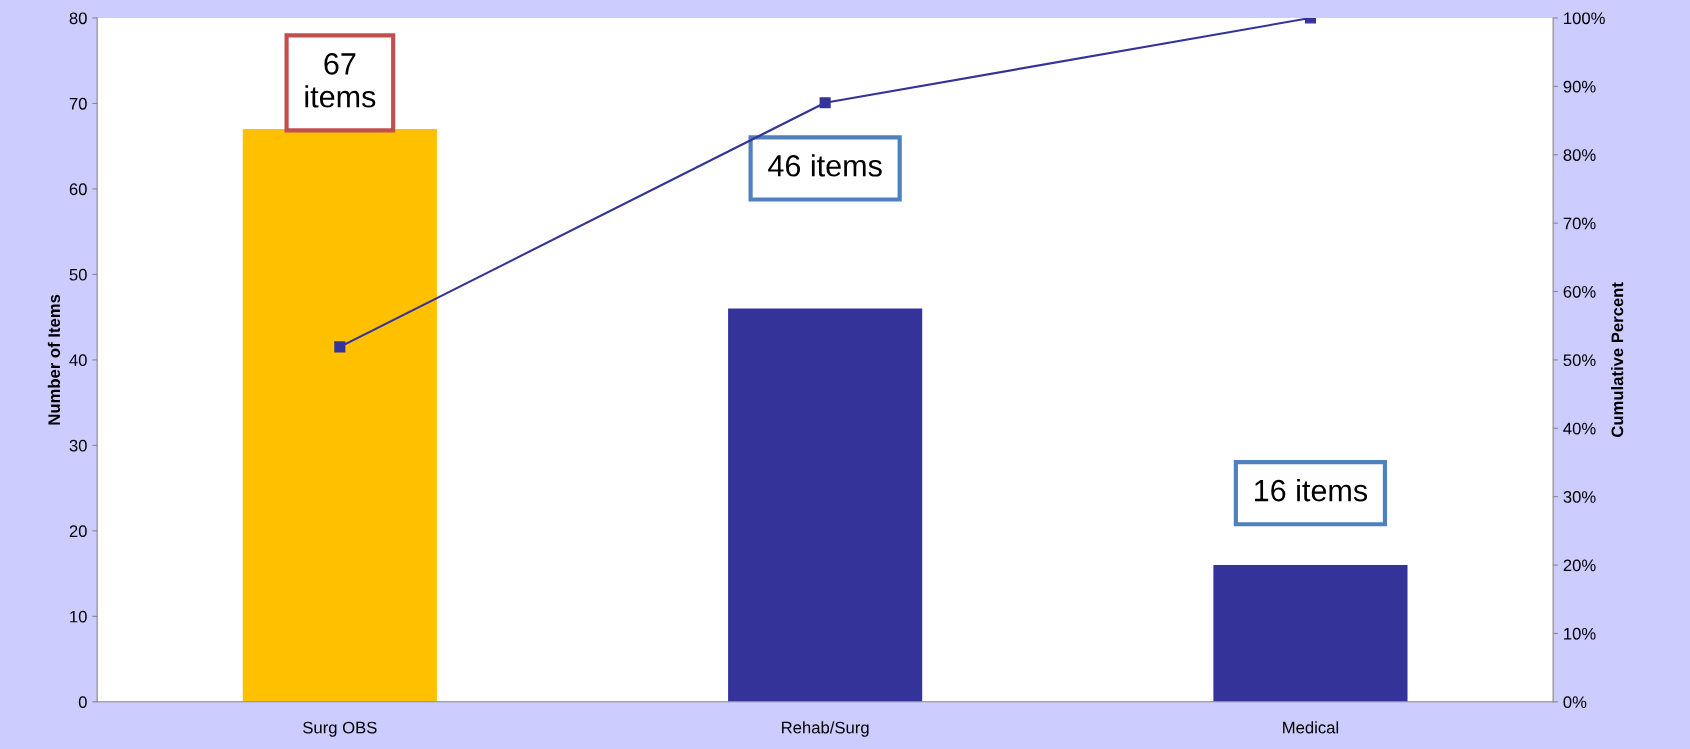 The height and width of the screenshot is (749, 1690). What do you see at coordinates (78, 360) in the screenshot?
I see `y-tick-label: 40` at bounding box center [78, 360].